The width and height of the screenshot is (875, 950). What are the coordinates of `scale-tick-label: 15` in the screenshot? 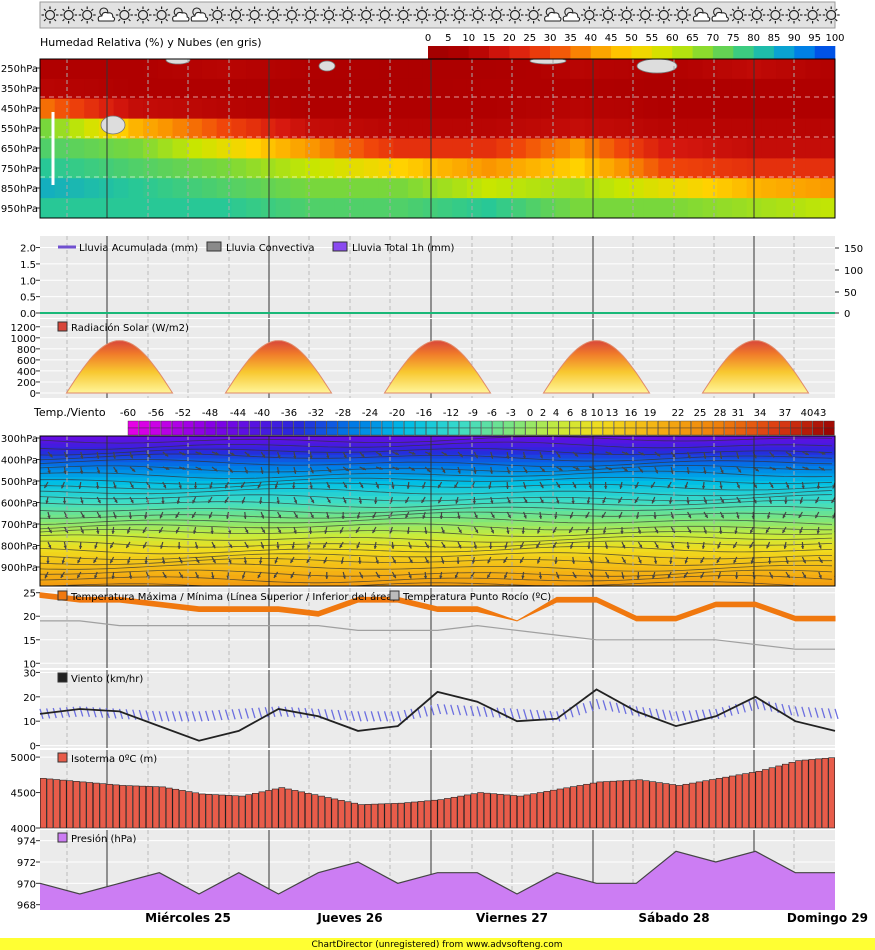 It's located at (489, 38).